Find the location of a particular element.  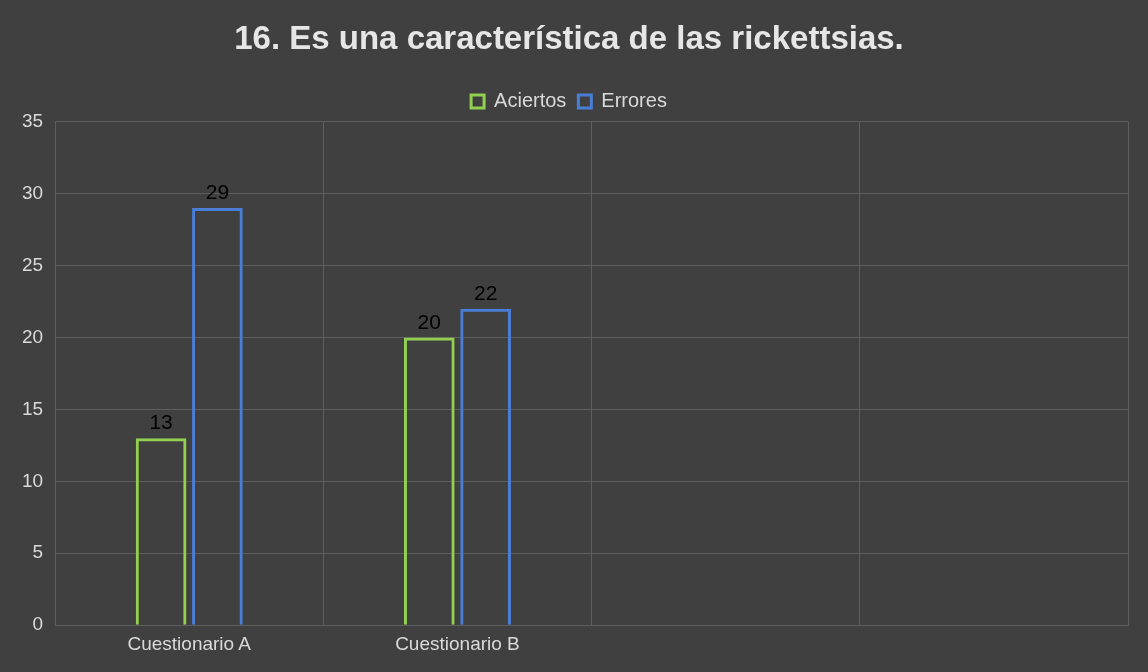

legend-label: Errores is located at coordinates (634, 100).